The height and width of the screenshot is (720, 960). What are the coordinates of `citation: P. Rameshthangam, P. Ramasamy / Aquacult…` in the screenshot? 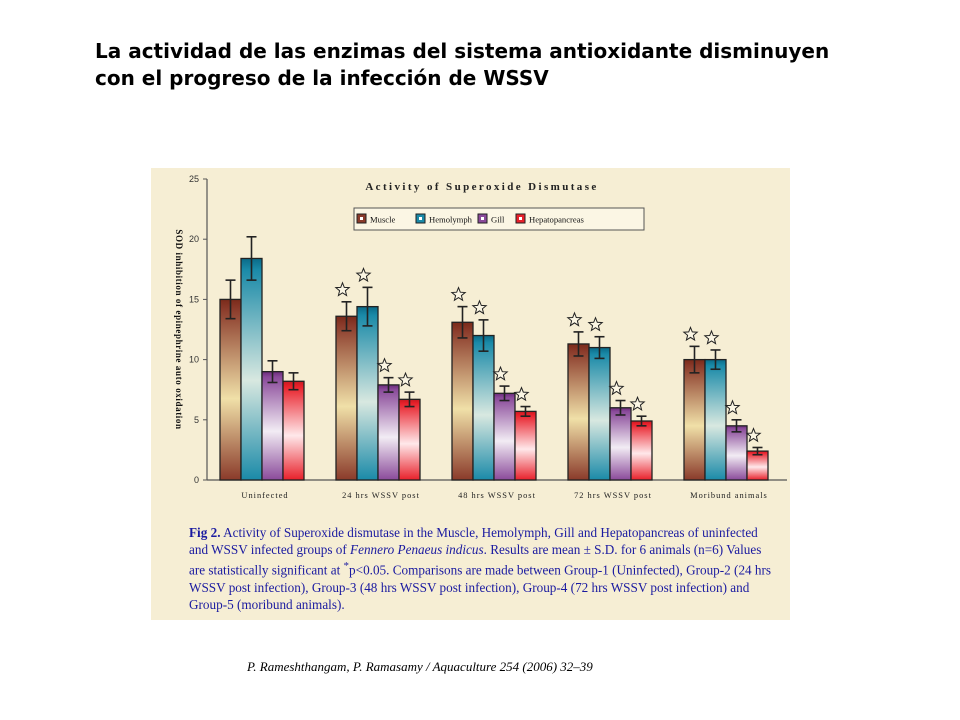 It's located at (420, 666).